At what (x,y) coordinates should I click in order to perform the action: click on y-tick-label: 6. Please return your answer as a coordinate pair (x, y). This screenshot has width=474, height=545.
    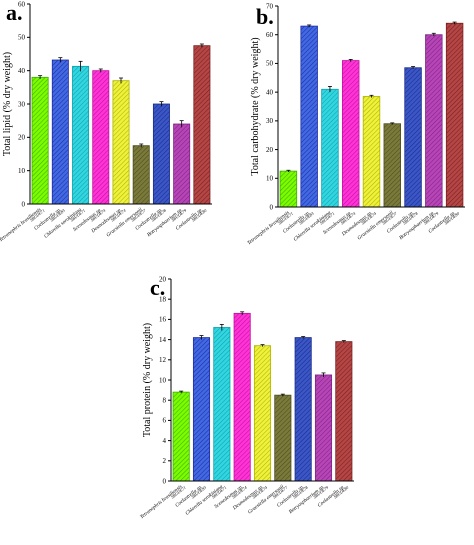
    Looking at the image, I should click on (165, 421).